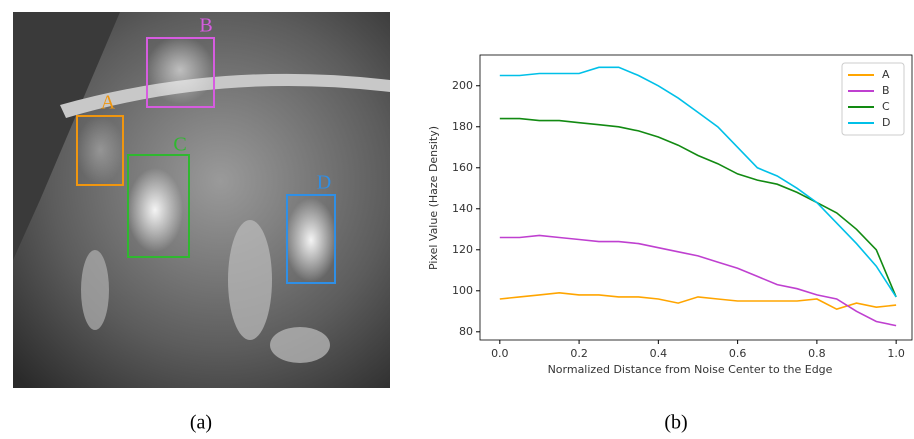  What do you see at coordinates (886, 122) in the screenshot?
I see `legend-label: D` at bounding box center [886, 122].